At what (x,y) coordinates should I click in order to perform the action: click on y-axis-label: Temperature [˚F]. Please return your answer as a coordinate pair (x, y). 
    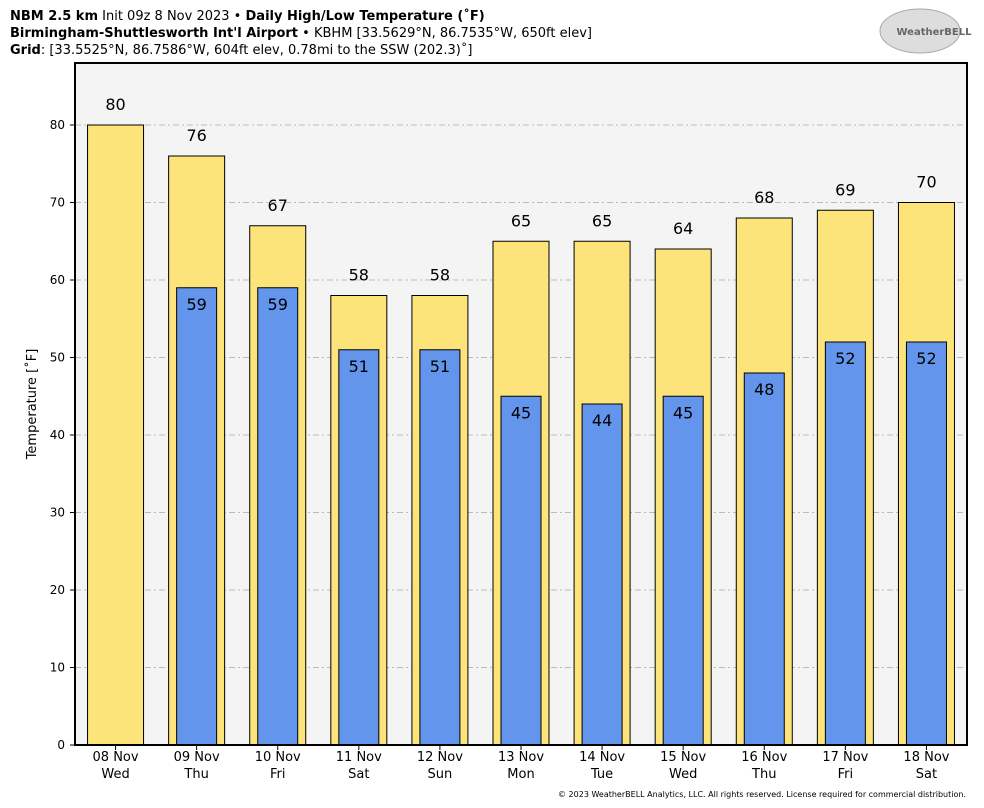
    Looking at the image, I should click on (32, 405).